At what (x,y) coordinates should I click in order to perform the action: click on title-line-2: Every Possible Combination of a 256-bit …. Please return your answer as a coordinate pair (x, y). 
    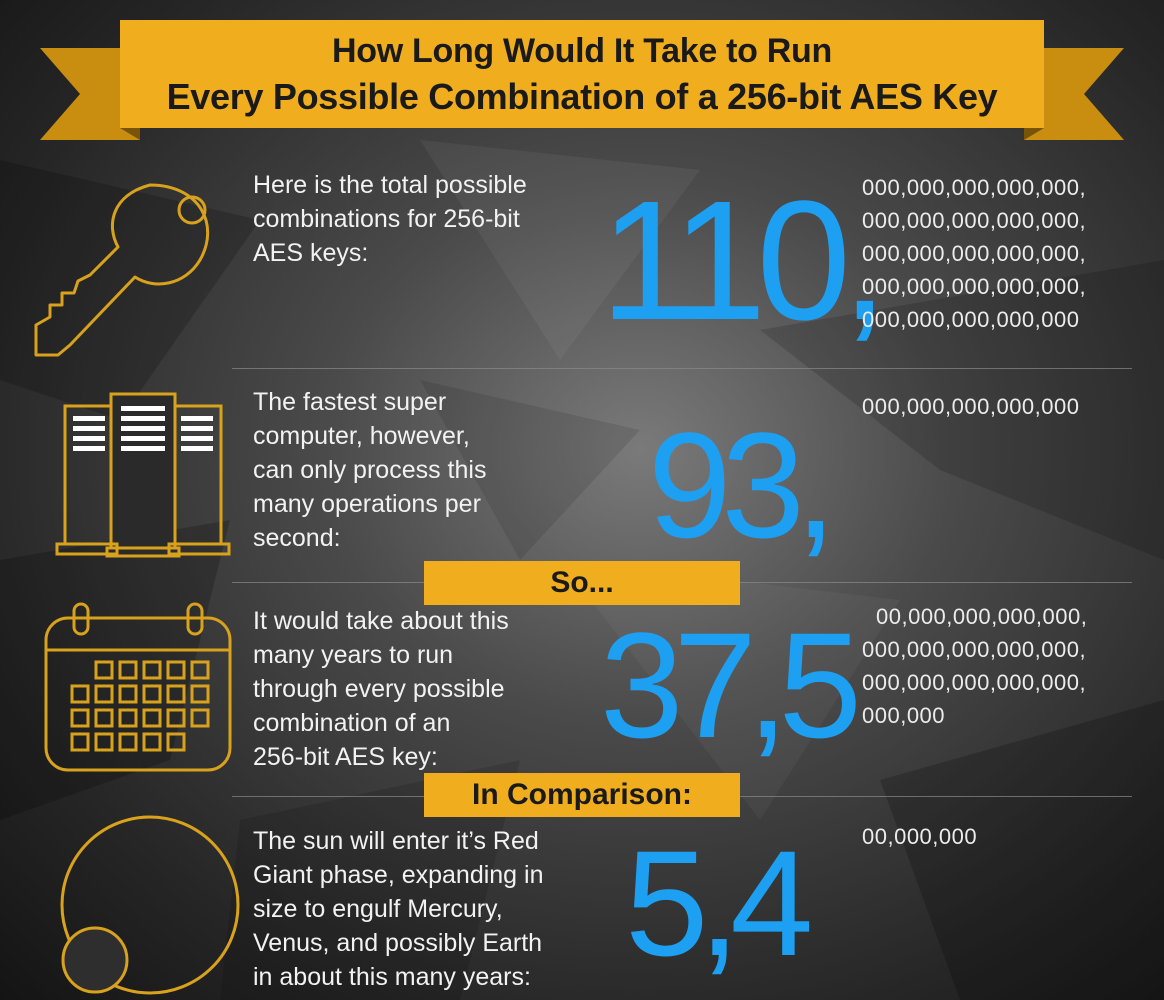
    Looking at the image, I should click on (582, 96).